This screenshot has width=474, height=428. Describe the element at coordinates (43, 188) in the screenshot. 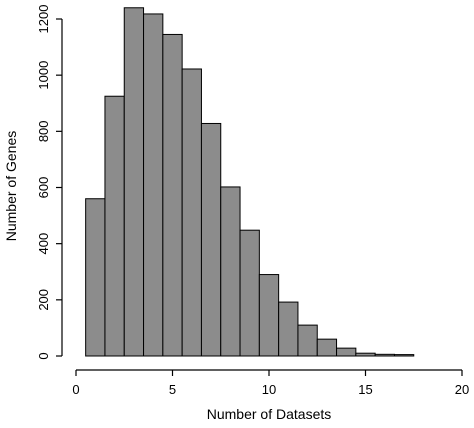

I see `y-tick-label: 600` at that location.